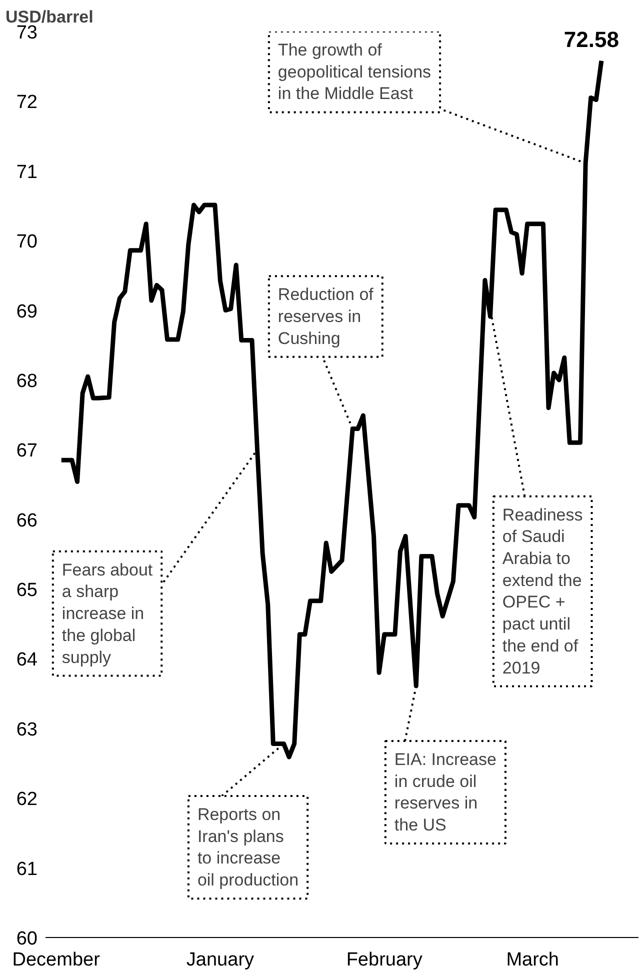 The height and width of the screenshot is (977, 643). I want to click on y-tick-label: 69, so click(27, 311).